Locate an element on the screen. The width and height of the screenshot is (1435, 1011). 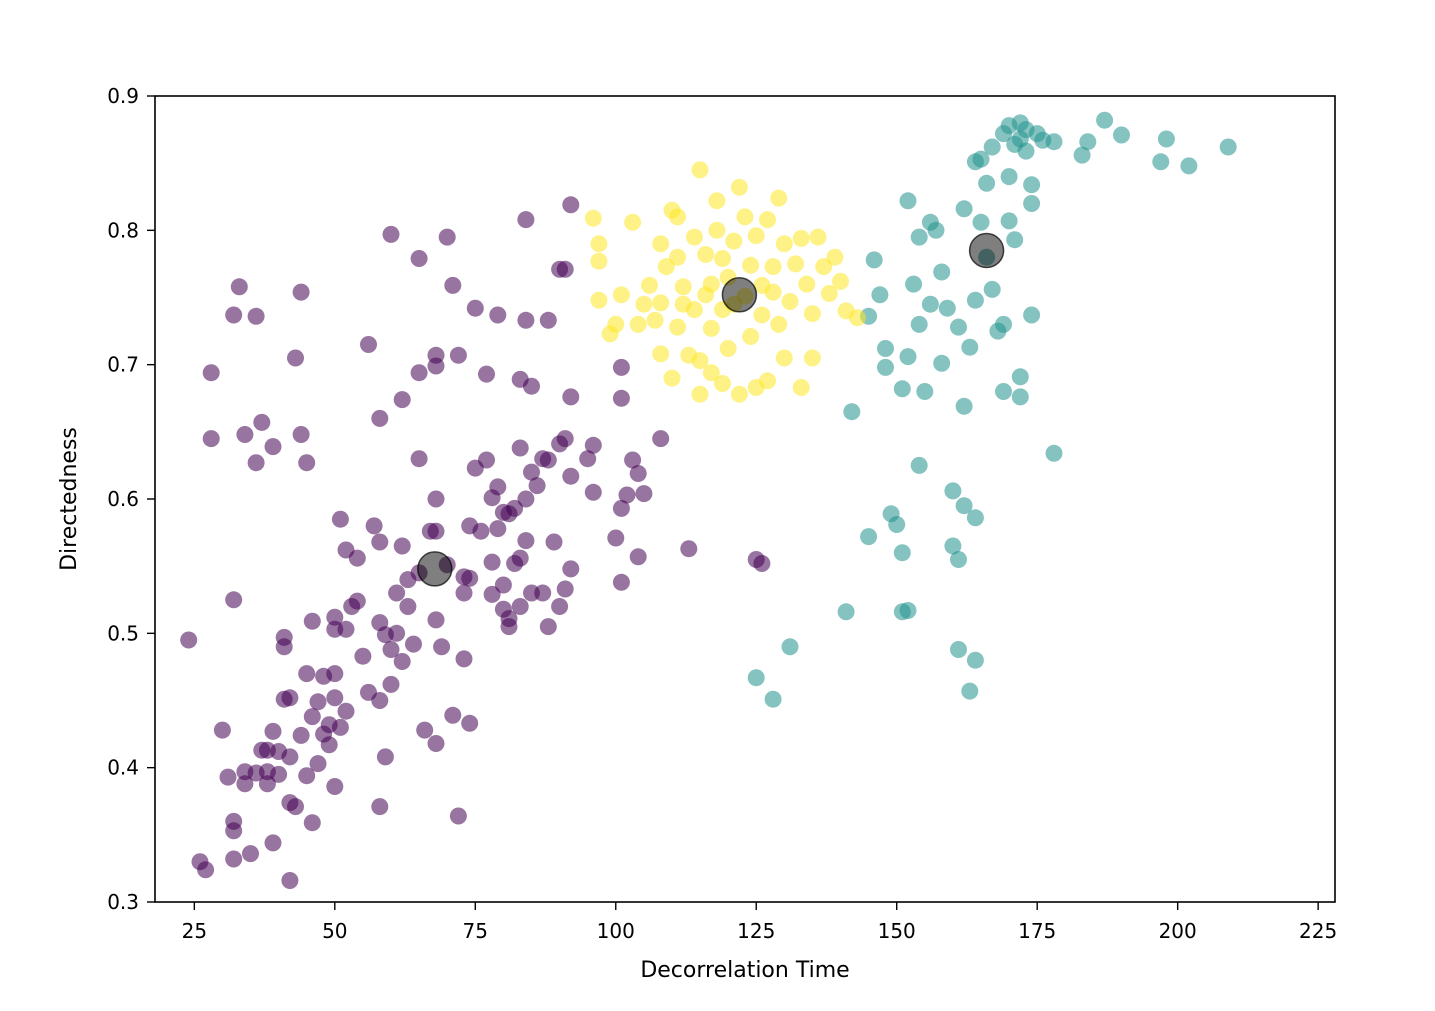
y-axis-ticks: 0.3 0.4 0.5 0.6 0.7 0.8 0.9 is located at coordinates (131, 499).